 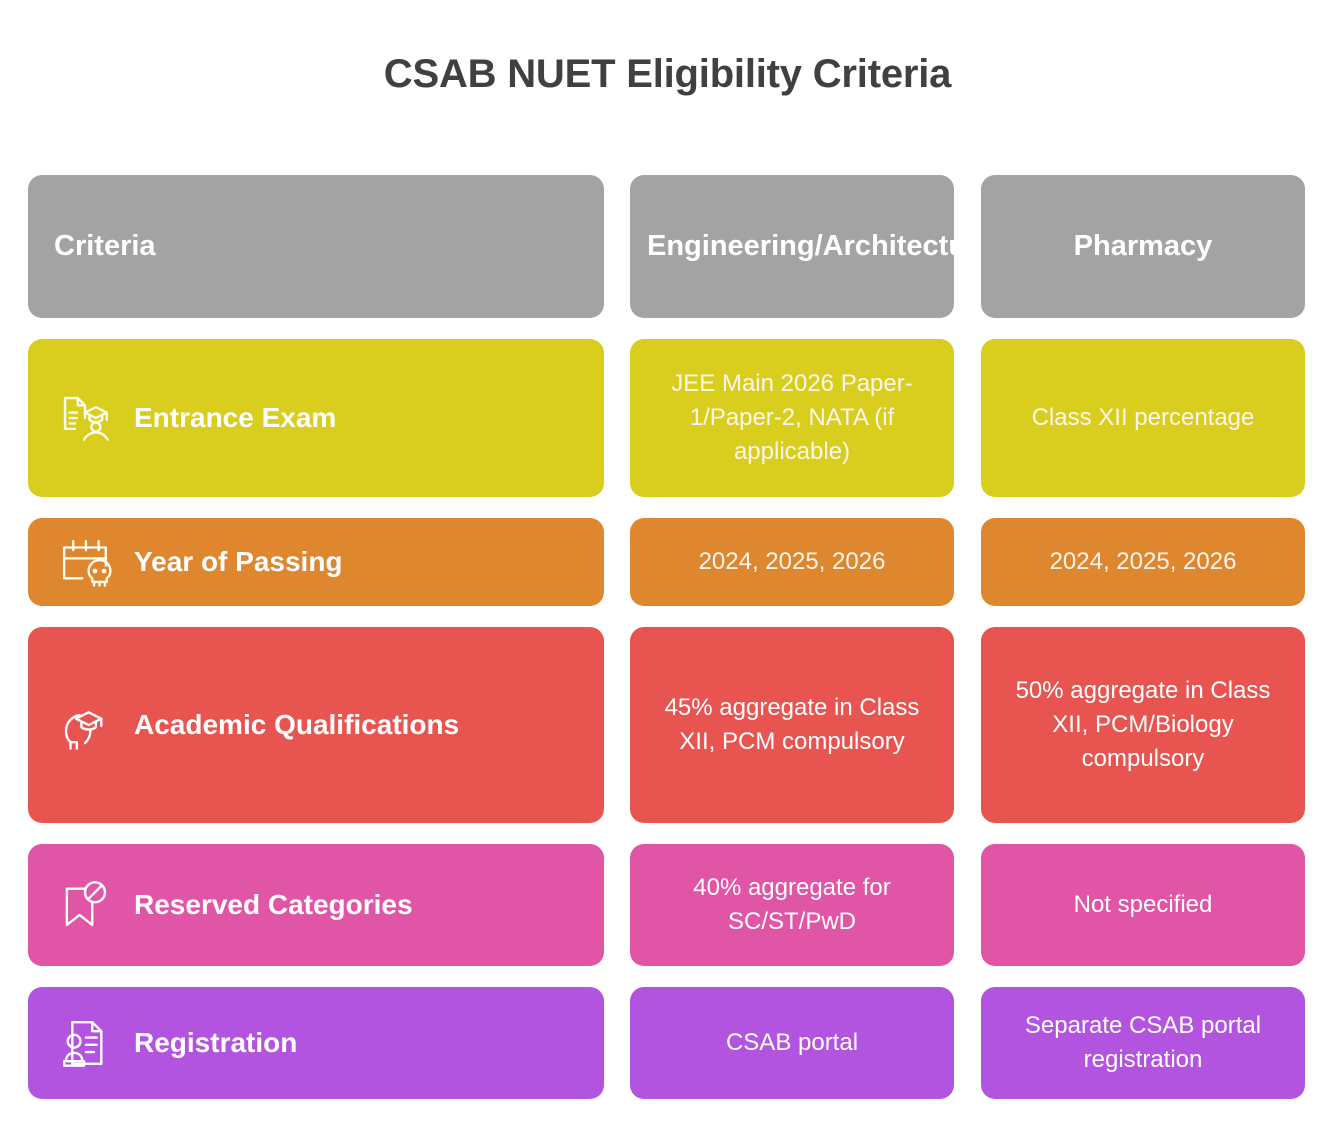 I want to click on value-cell-pharmacy: Class XII percentage, so click(x=1143, y=418).